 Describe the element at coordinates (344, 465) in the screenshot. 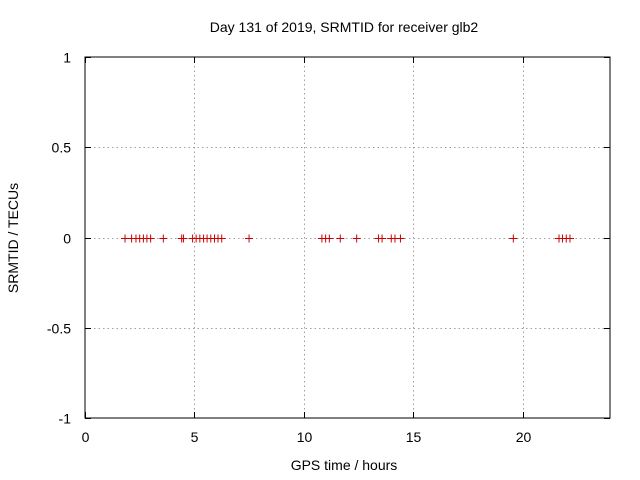

I see `x-axis-title: GPS time / hours` at that location.